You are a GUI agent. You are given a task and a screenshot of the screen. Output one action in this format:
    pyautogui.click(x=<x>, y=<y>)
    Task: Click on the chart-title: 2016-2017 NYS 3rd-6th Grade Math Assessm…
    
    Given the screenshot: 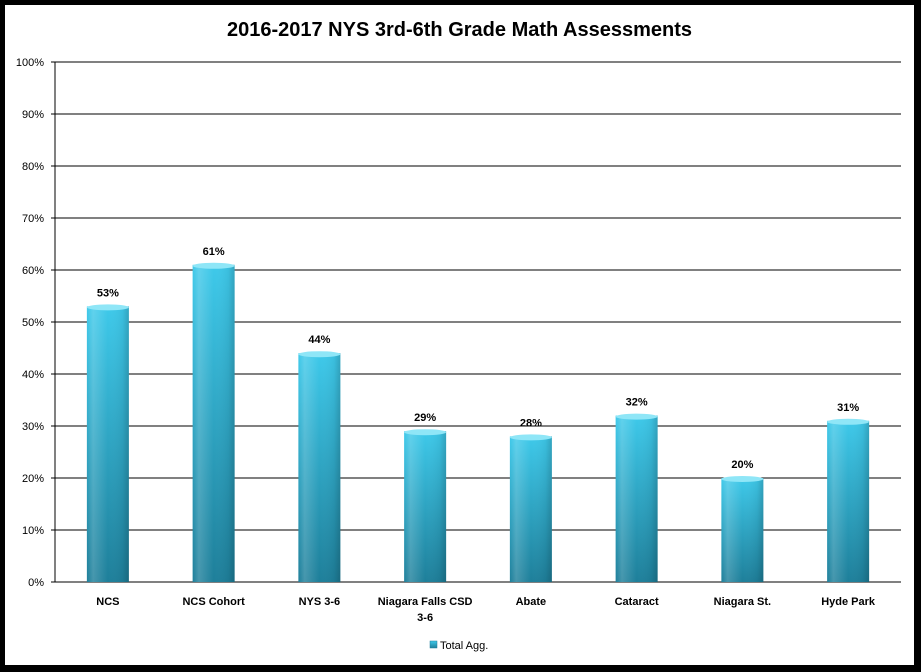 What is the action you would take?
    pyautogui.click(x=459, y=30)
    